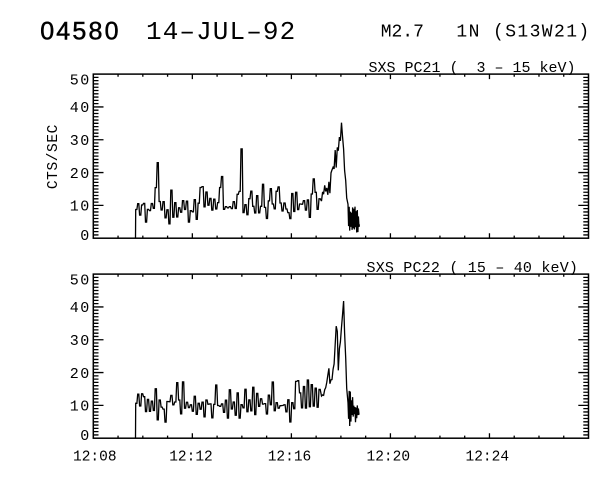 The width and height of the screenshot is (600, 480). What do you see at coordinates (402, 33) in the screenshot?
I see `svg-text: M2.7` at bounding box center [402, 33].